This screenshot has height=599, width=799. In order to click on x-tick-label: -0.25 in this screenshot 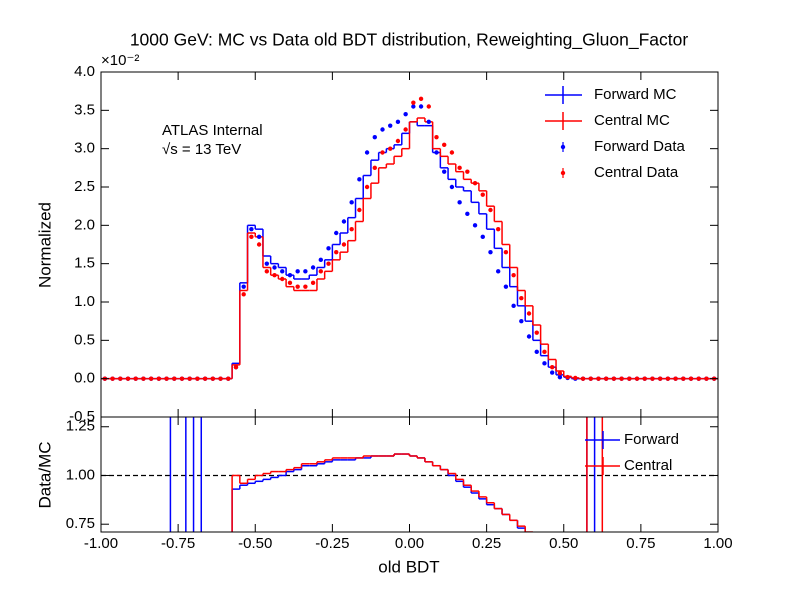, I will do `click(332, 543)`.